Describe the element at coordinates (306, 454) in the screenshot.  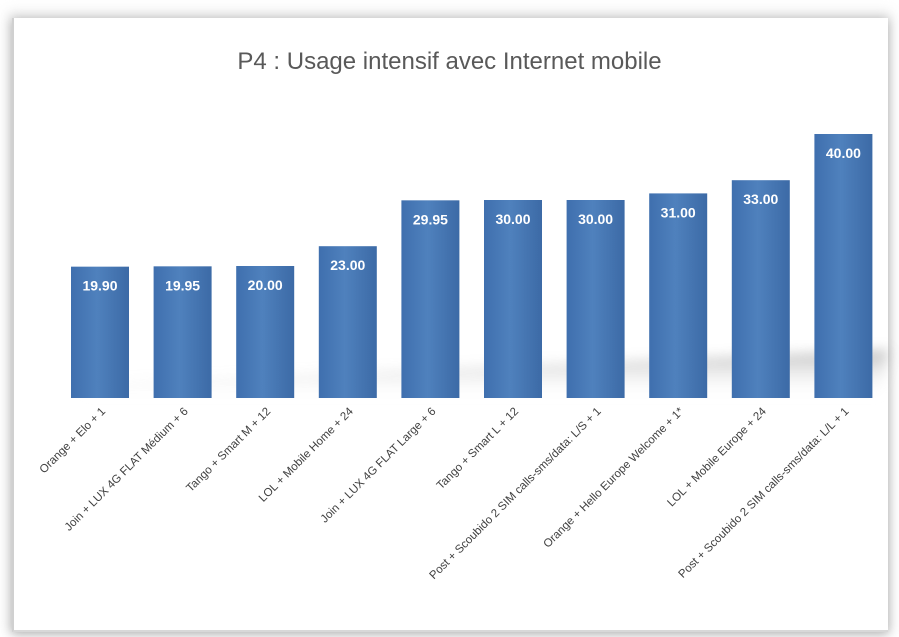
I see `category-label: LOL + Mobile Home + 24` at that location.